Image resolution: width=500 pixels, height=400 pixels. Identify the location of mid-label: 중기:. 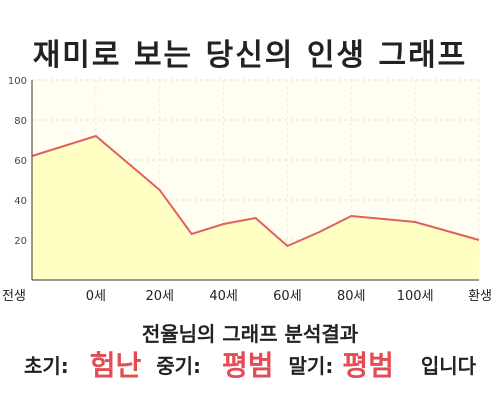
(179, 365).